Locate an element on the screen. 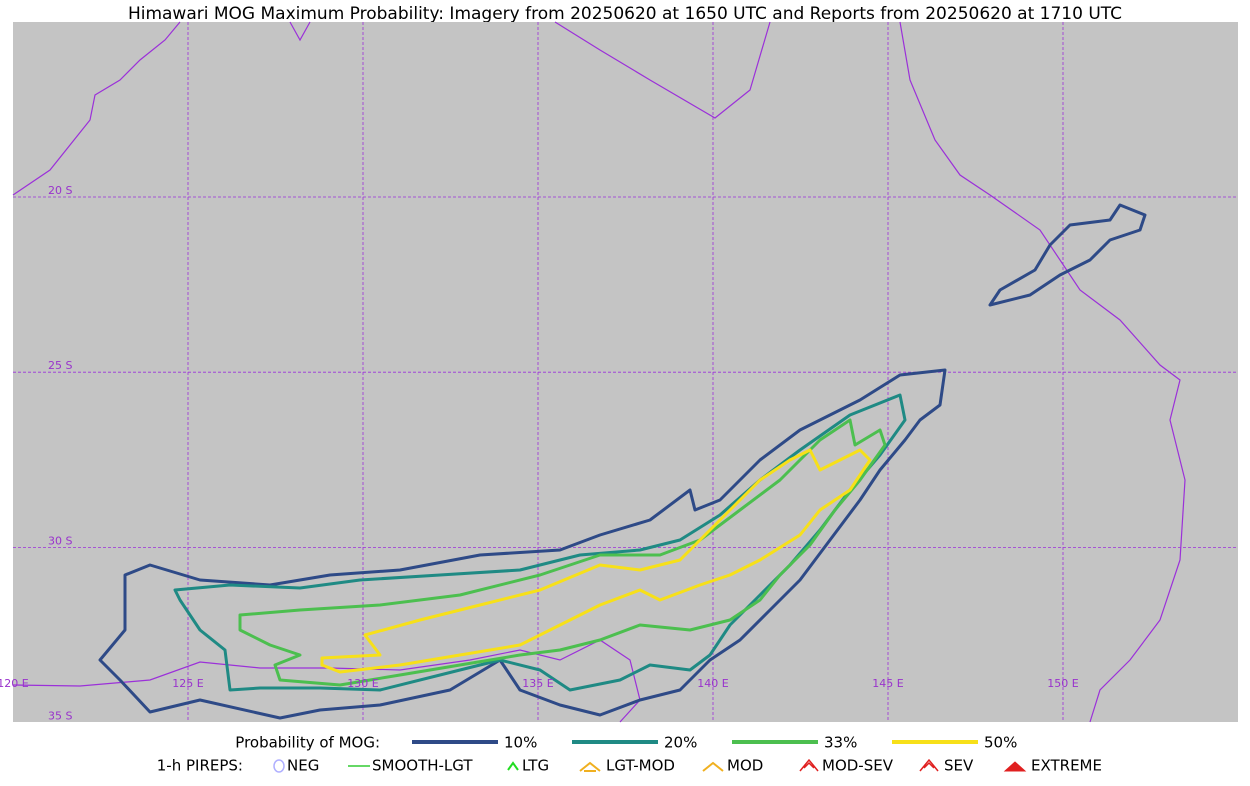  legend-label: Probability of MOG: is located at coordinates (307, 743).